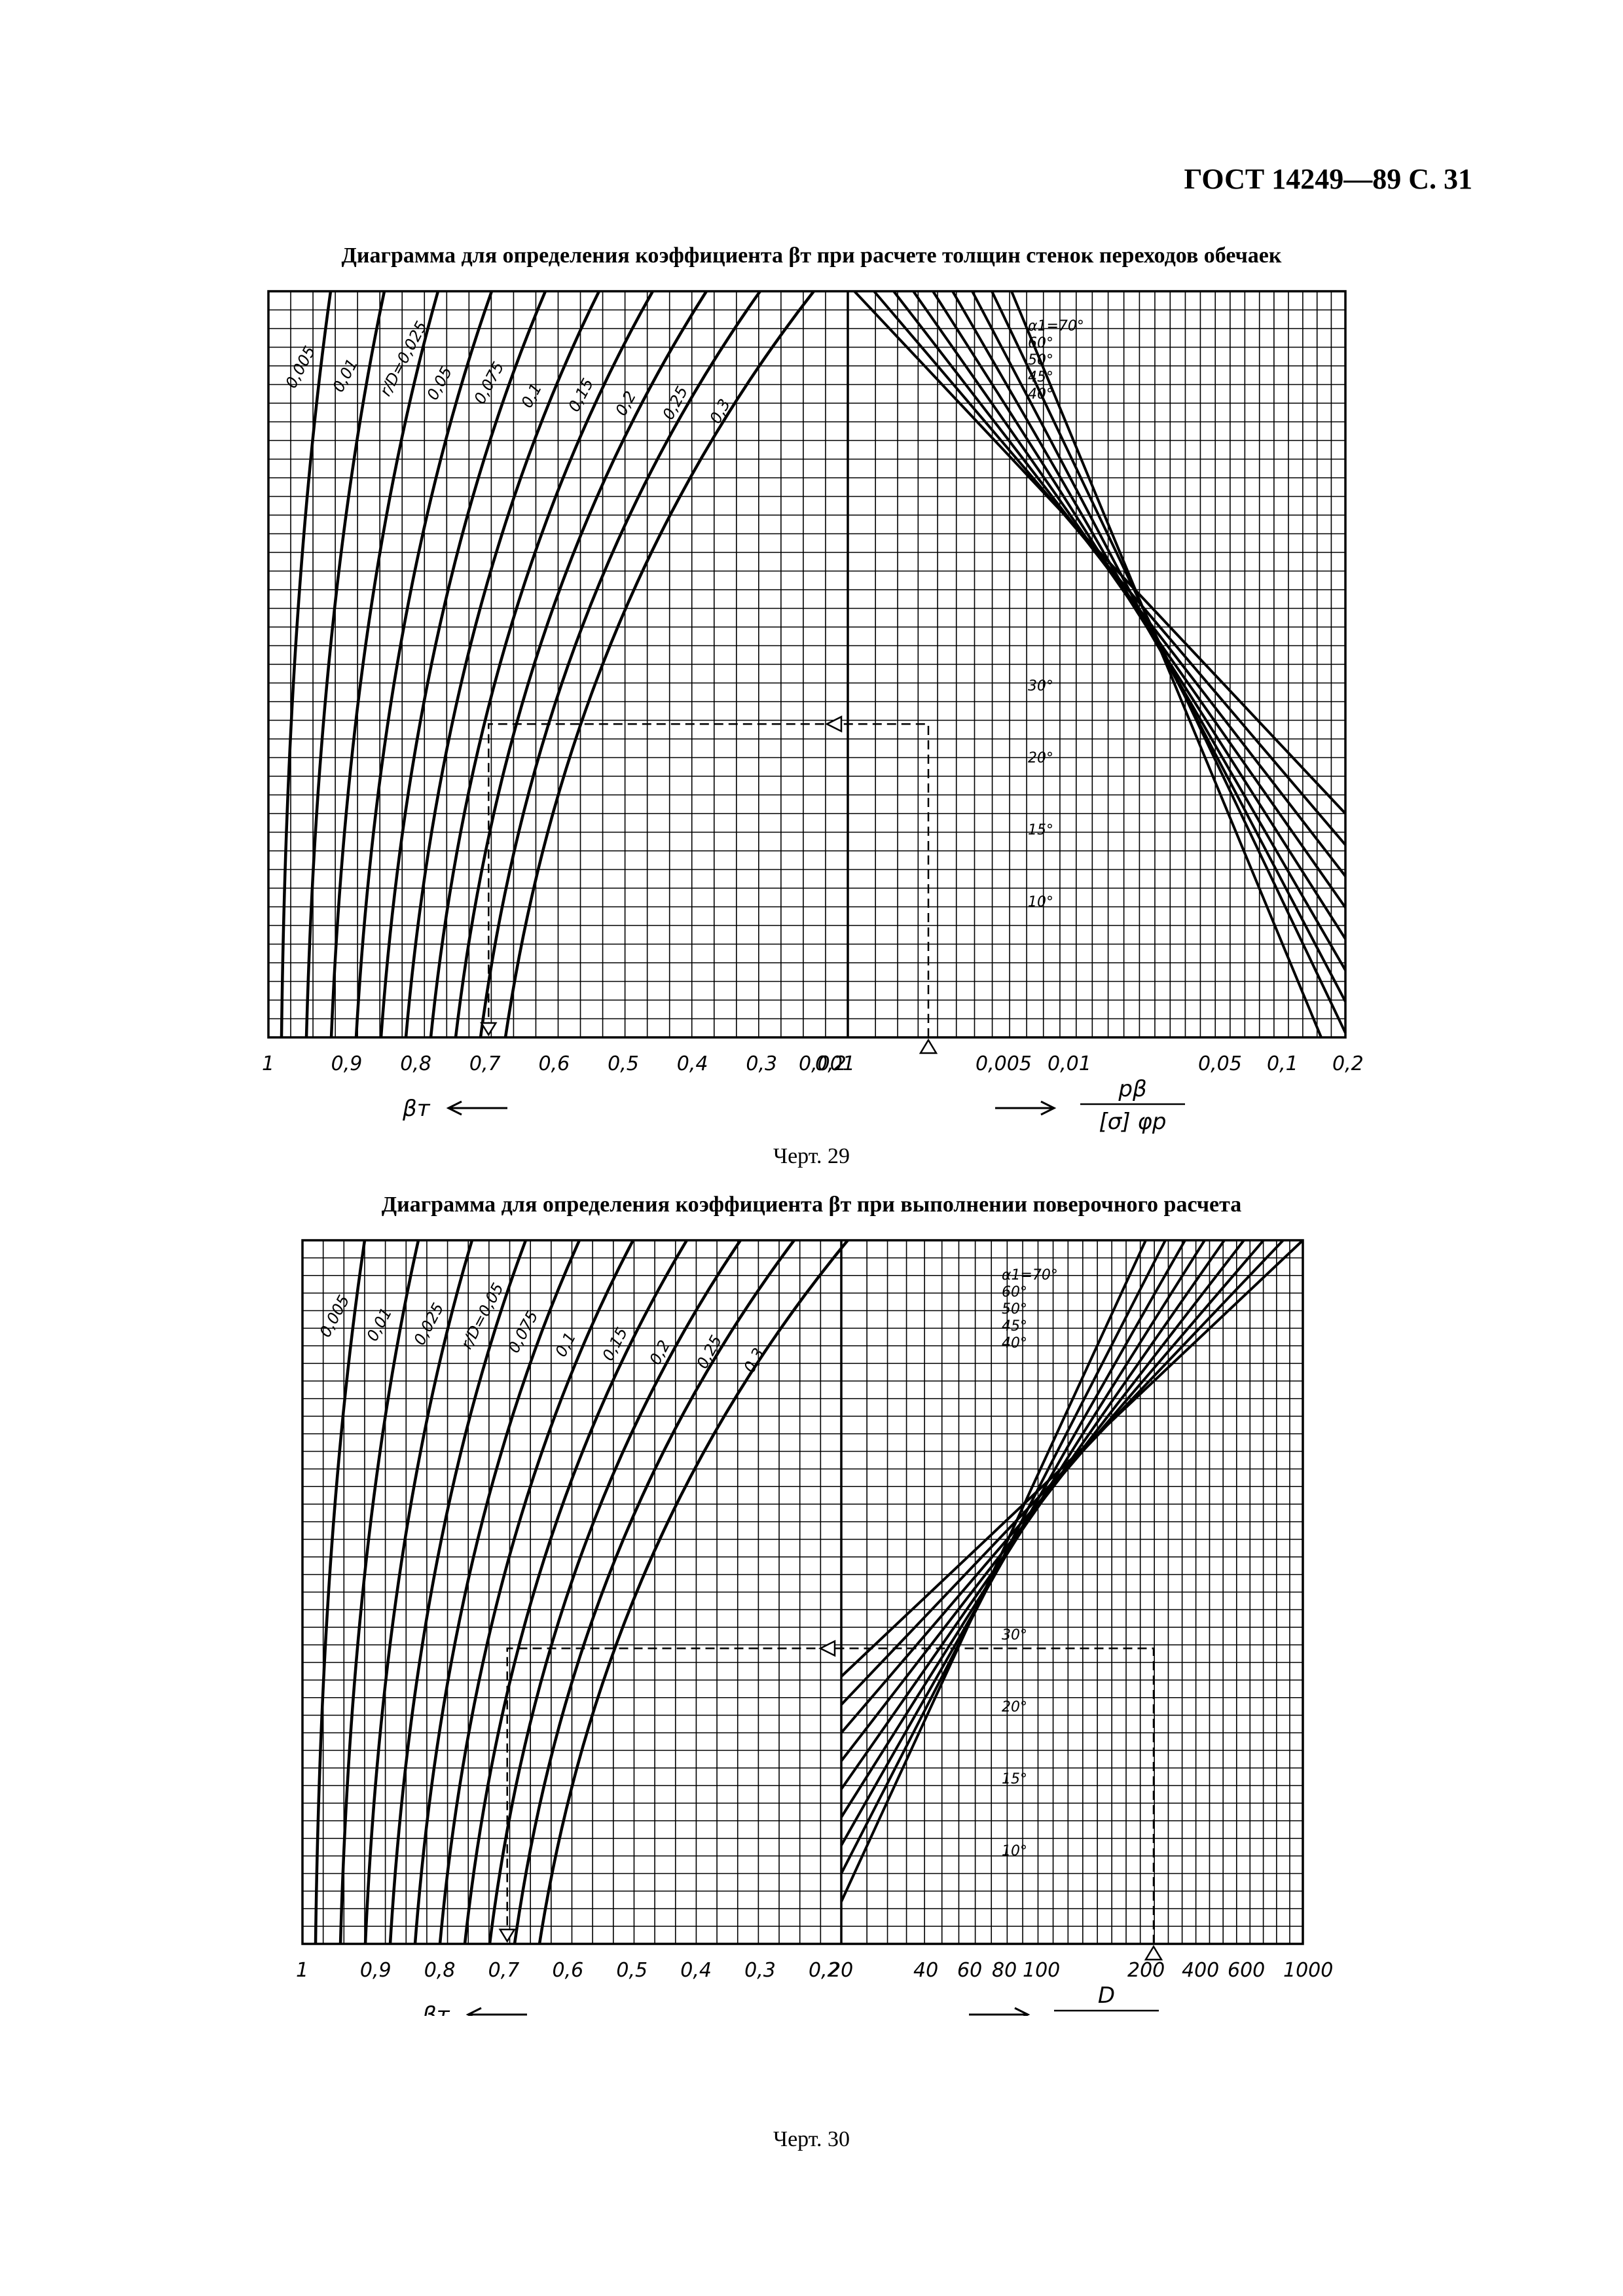 This screenshot has height=2296, width=1623. Describe the element at coordinates (811, 1156) in the screenshot. I see `chart-1-caption: Черт. 29` at that location.